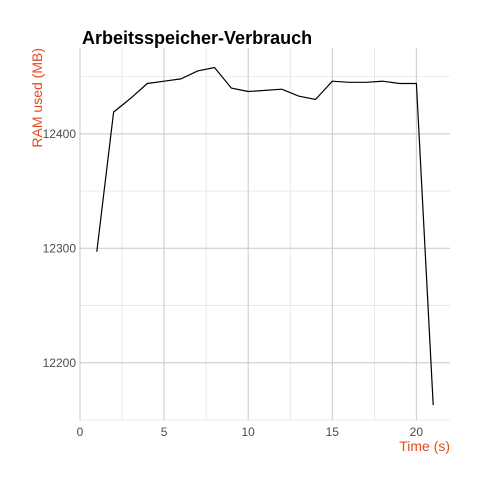 This screenshot has width=480, height=480. What do you see at coordinates (80, 432) in the screenshot?
I see `x-tick-label: 0` at bounding box center [80, 432].